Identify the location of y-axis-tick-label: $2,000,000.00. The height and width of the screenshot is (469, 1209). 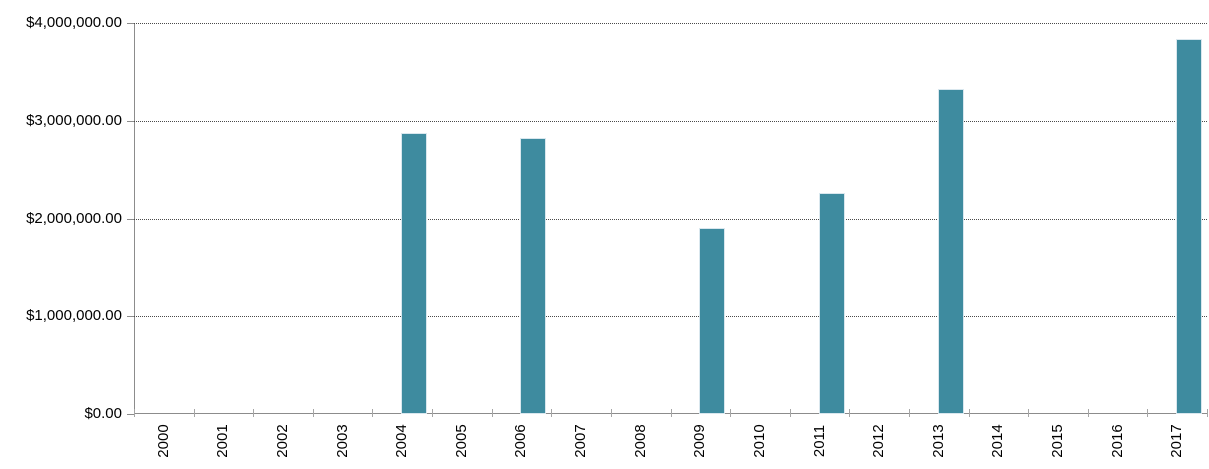
(74, 218).